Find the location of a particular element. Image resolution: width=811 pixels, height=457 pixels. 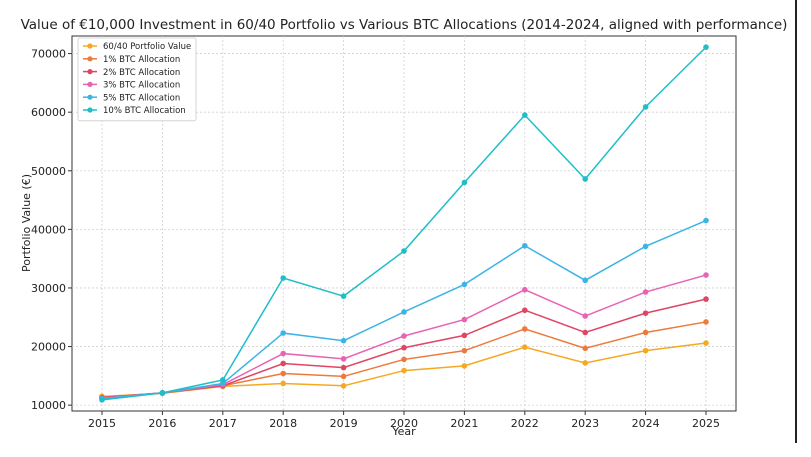

x-tick-label: 2024 is located at coordinates (646, 423).